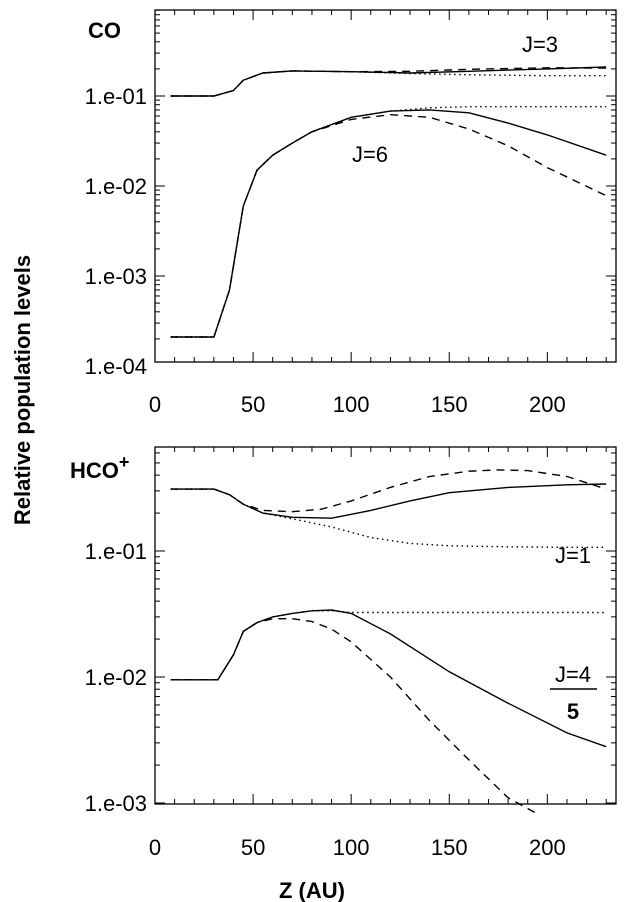 The width and height of the screenshot is (641, 902). I want to click on annotation-label: J=6, so click(370, 154).